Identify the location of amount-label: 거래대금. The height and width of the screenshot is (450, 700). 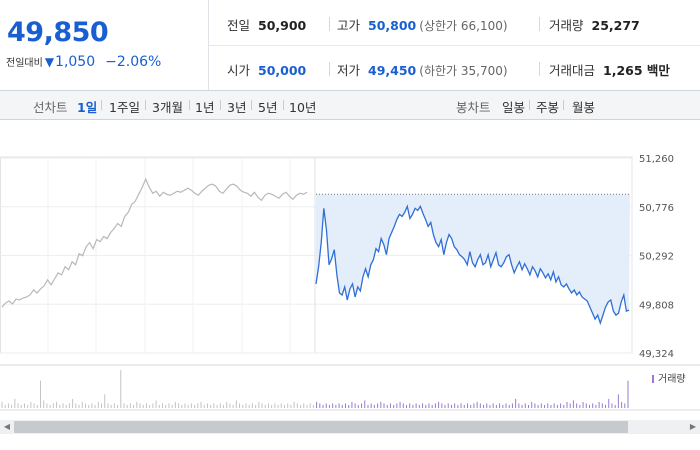
(572, 70).